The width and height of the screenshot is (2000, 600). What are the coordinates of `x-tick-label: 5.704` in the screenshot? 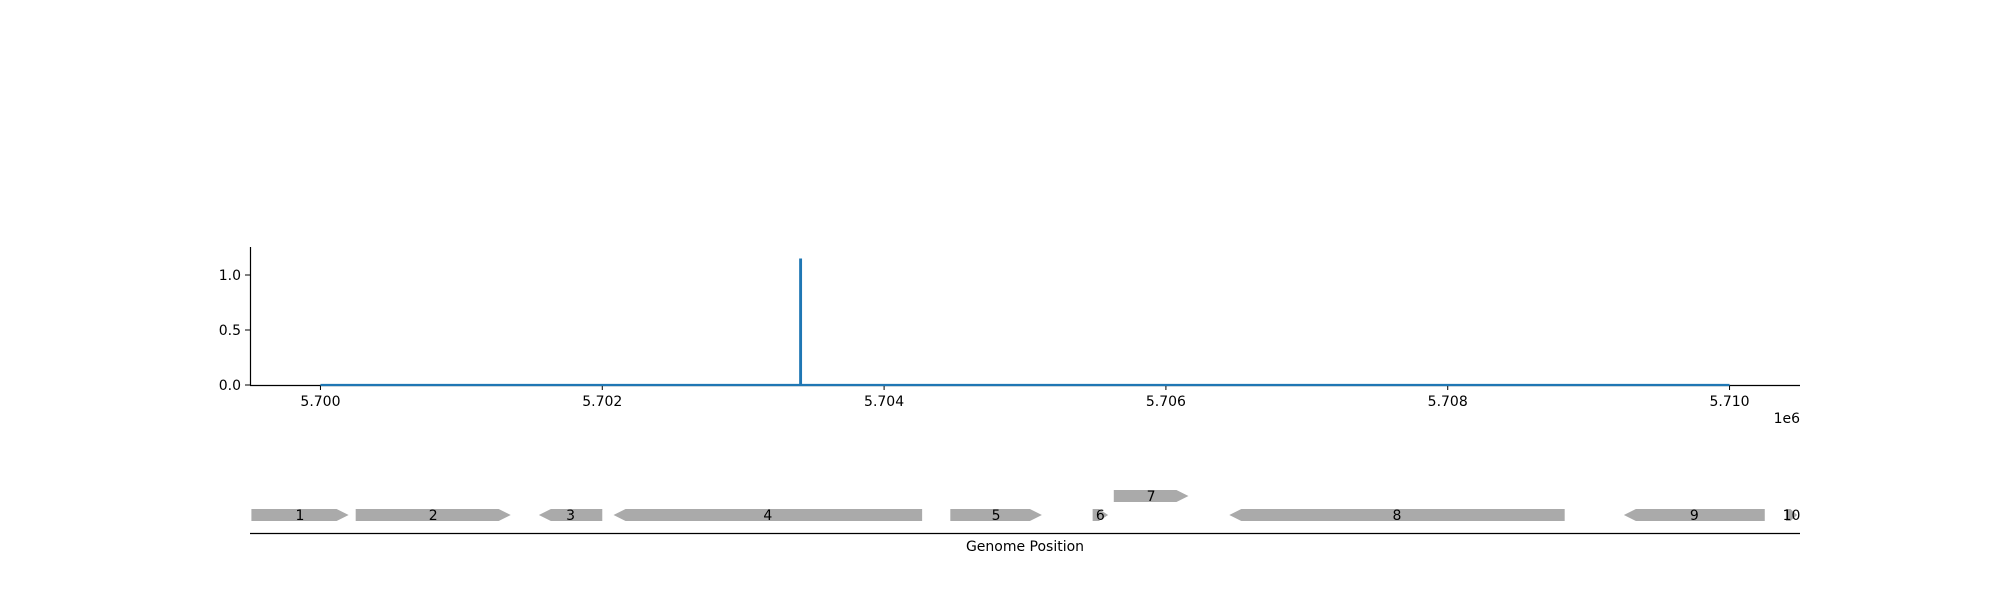 It's located at (884, 402).